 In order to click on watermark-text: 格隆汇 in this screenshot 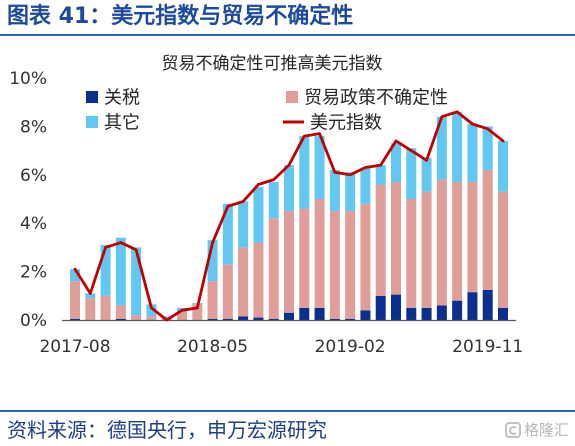, I will do `click(546, 430)`.